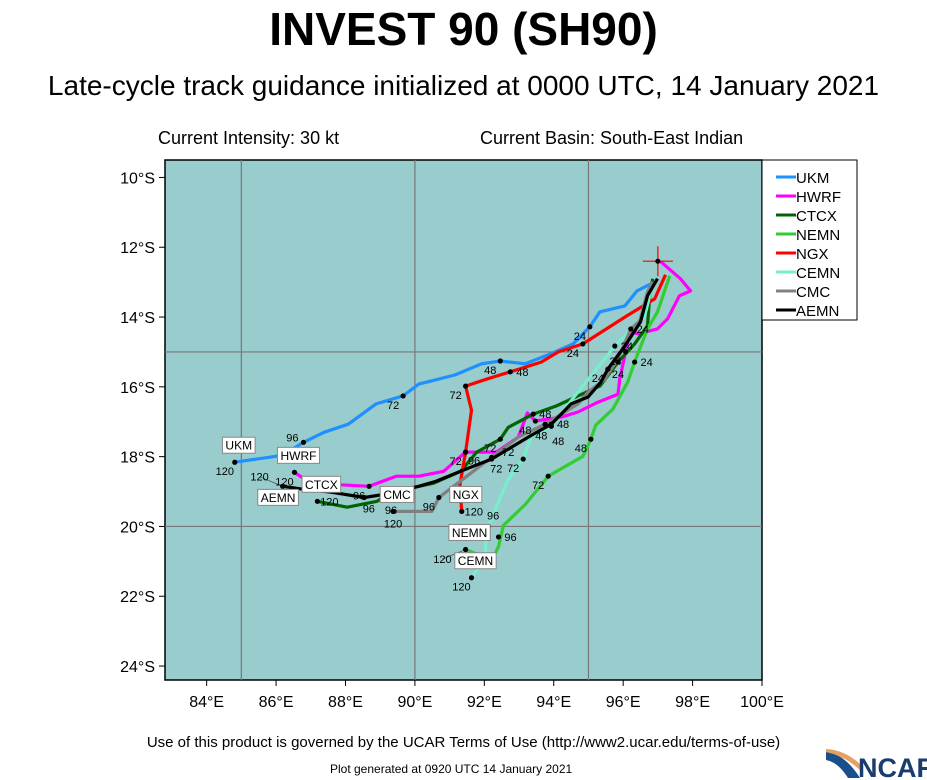 This screenshot has width=927, height=780. Describe the element at coordinates (623, 702) in the screenshot. I see `lon-tick-label: 96°E` at that location.